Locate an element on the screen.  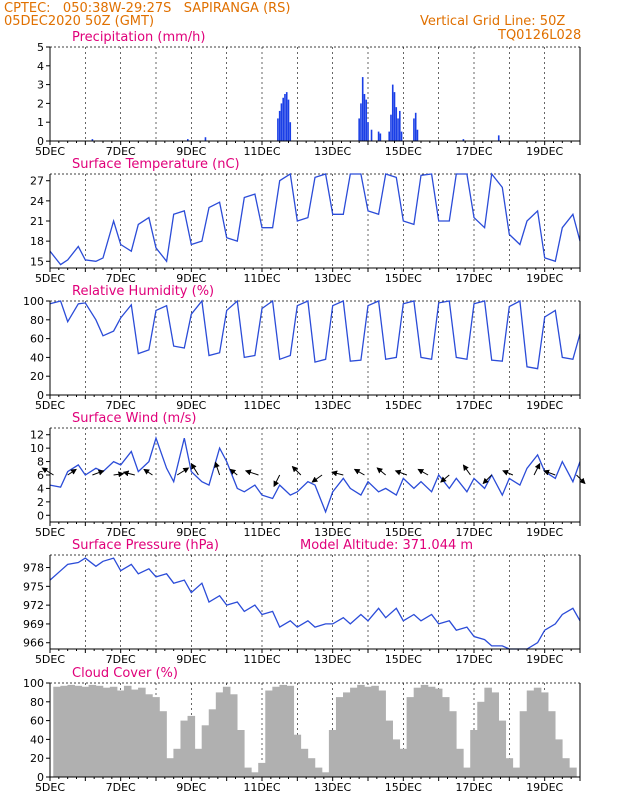
x-tick-label: 7DEC is located at coordinates (121, 532).